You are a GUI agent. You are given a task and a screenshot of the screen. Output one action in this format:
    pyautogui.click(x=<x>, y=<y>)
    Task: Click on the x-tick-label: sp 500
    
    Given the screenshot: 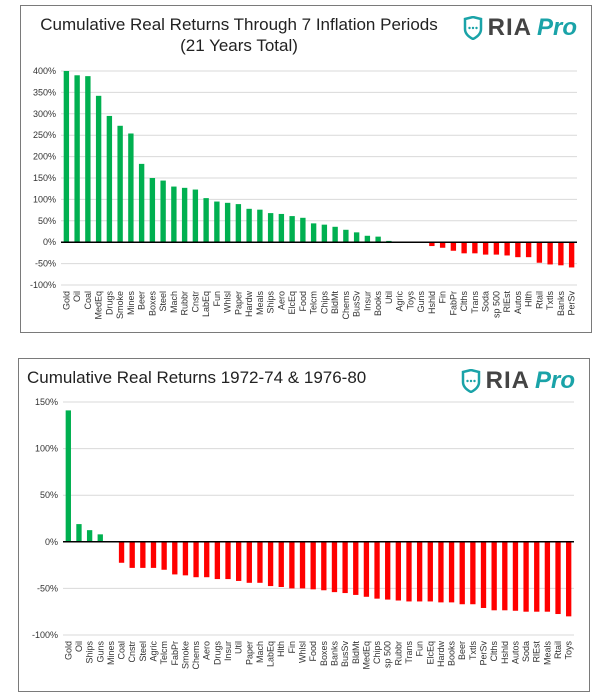 What is the action you would take?
    pyautogui.click(x=496, y=304)
    